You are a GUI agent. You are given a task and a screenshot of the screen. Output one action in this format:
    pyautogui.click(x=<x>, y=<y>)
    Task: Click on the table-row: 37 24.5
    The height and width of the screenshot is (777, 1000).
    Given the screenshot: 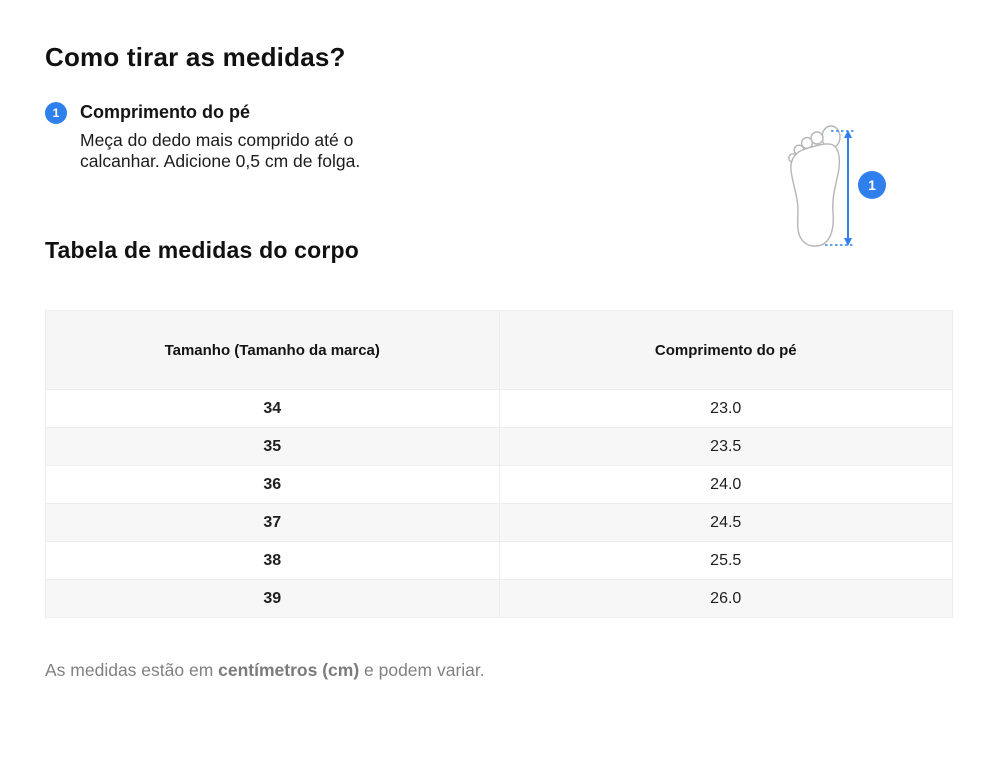 What is the action you would take?
    pyautogui.click(x=499, y=522)
    